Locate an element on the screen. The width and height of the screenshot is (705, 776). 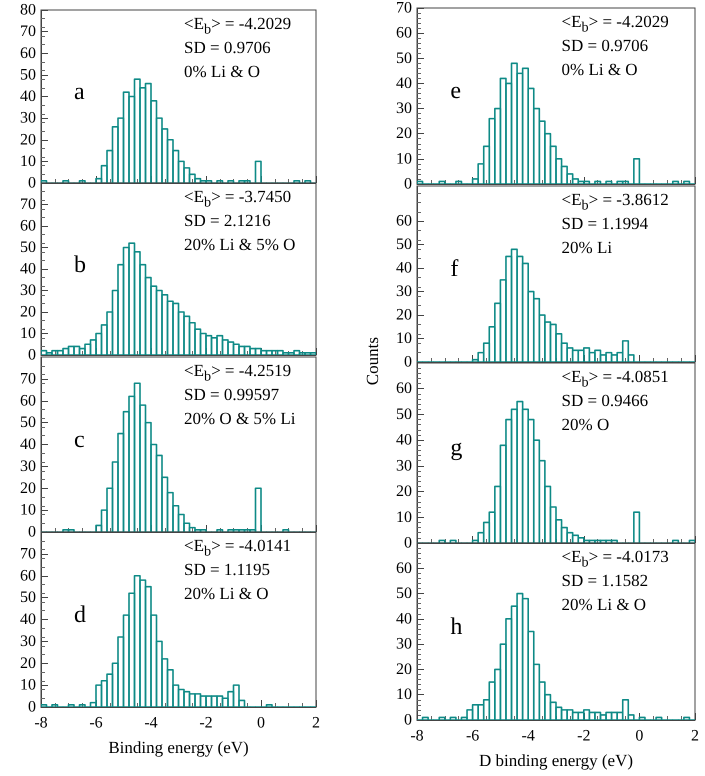
annotation: SD = 1.1994 is located at coordinates (605, 224).